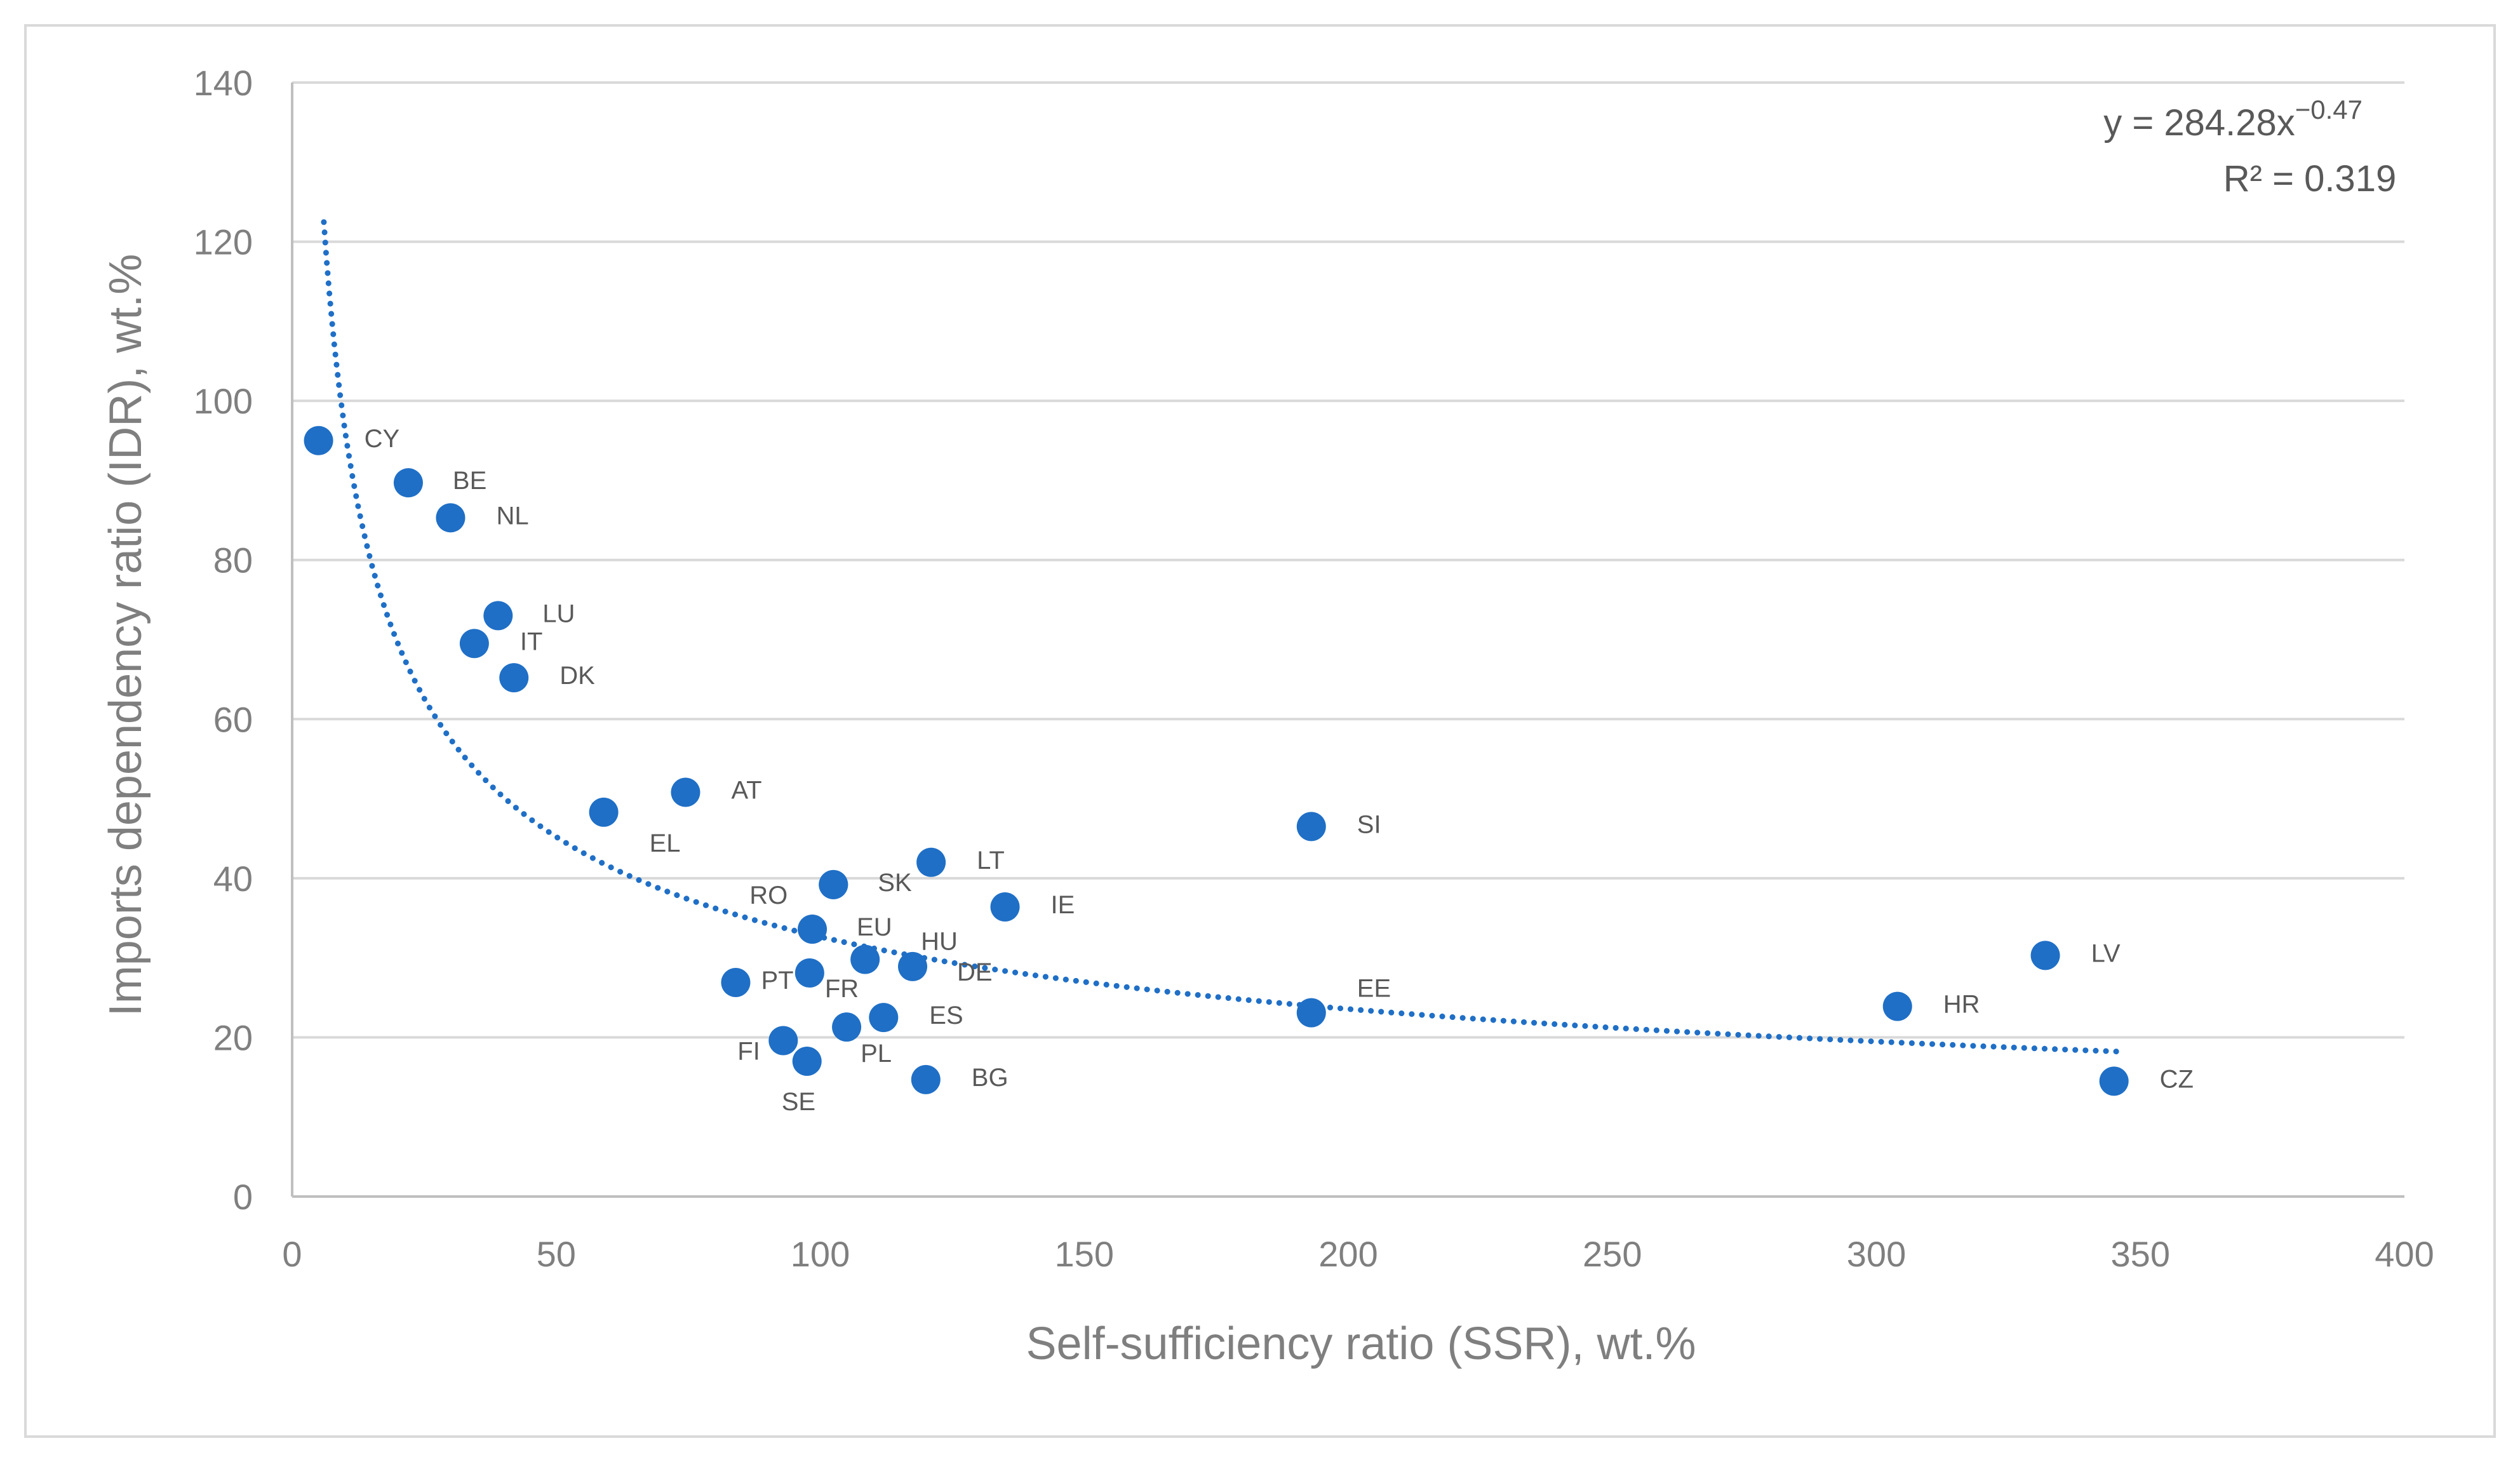 This screenshot has height=1462, width=2520. I want to click on data-point-bg, so click(926, 1079).